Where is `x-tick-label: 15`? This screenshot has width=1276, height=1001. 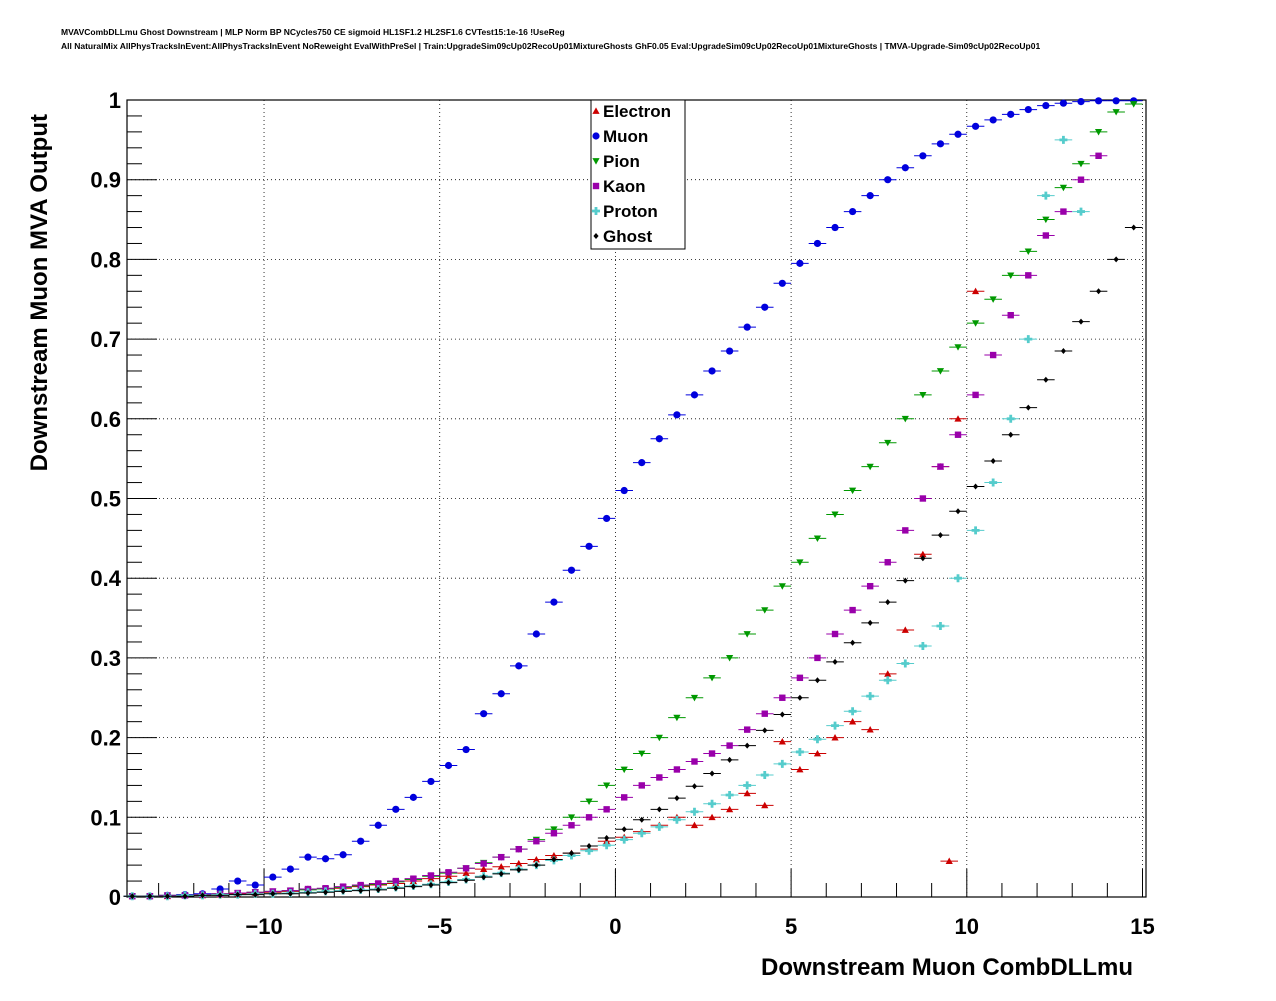
x-tick-label: 15 is located at coordinates (1142, 926).